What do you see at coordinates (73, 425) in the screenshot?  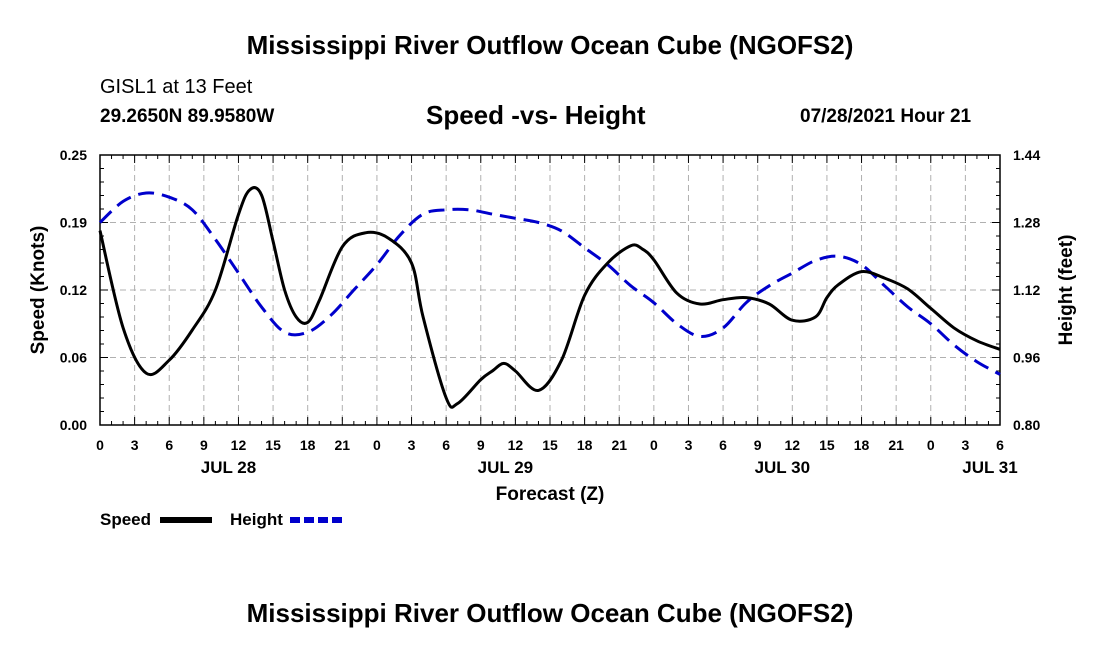 I see `y-tick-label: 0.00` at bounding box center [73, 425].